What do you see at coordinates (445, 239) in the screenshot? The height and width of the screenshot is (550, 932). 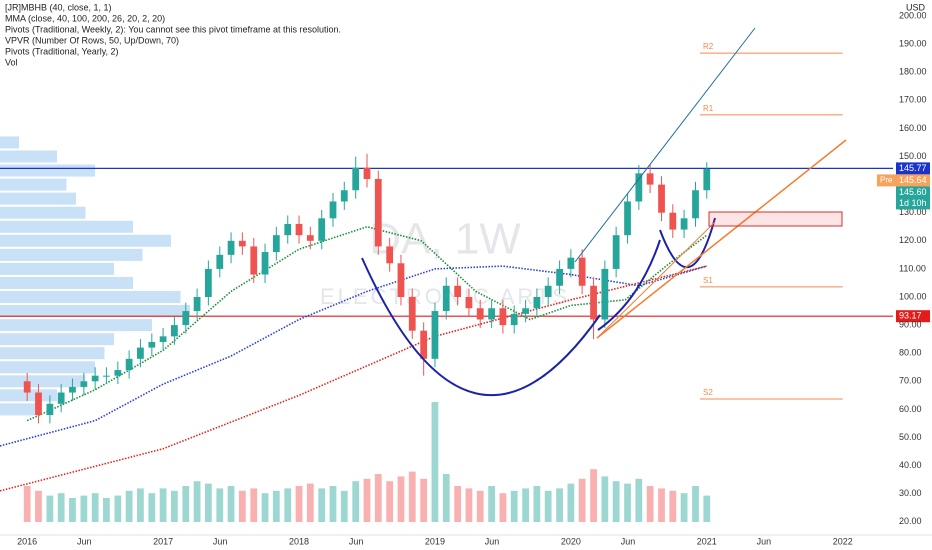 I see `watermark: DA, 1W` at bounding box center [445, 239].